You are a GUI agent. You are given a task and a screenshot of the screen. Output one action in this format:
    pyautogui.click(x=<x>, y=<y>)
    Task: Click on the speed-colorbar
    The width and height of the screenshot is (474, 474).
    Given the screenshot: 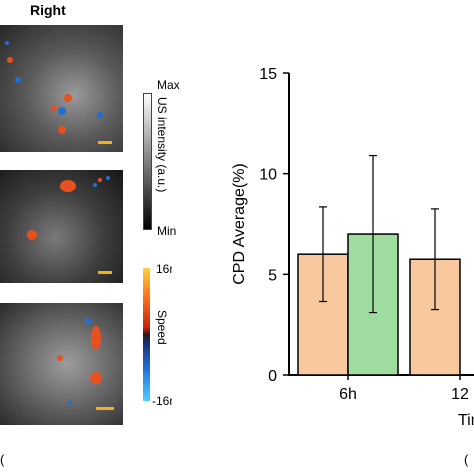 What is the action you would take?
    pyautogui.click(x=146, y=334)
    